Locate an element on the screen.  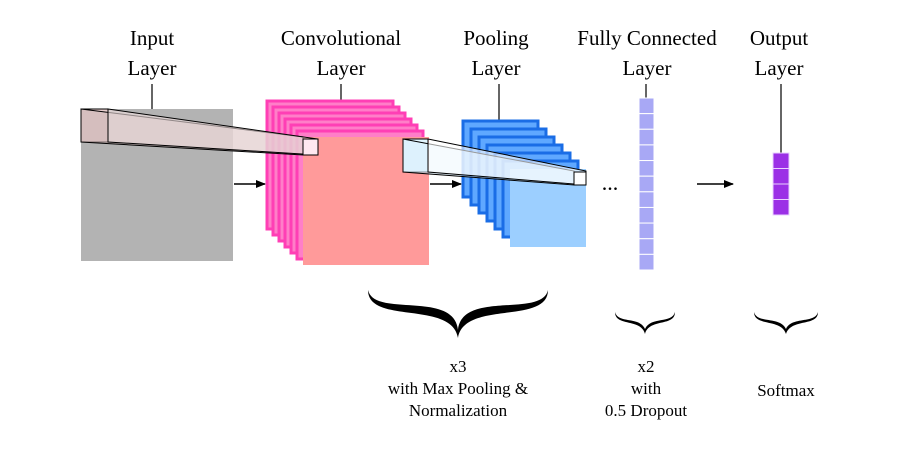
conv-layer-stack is located at coordinates (347, 182).